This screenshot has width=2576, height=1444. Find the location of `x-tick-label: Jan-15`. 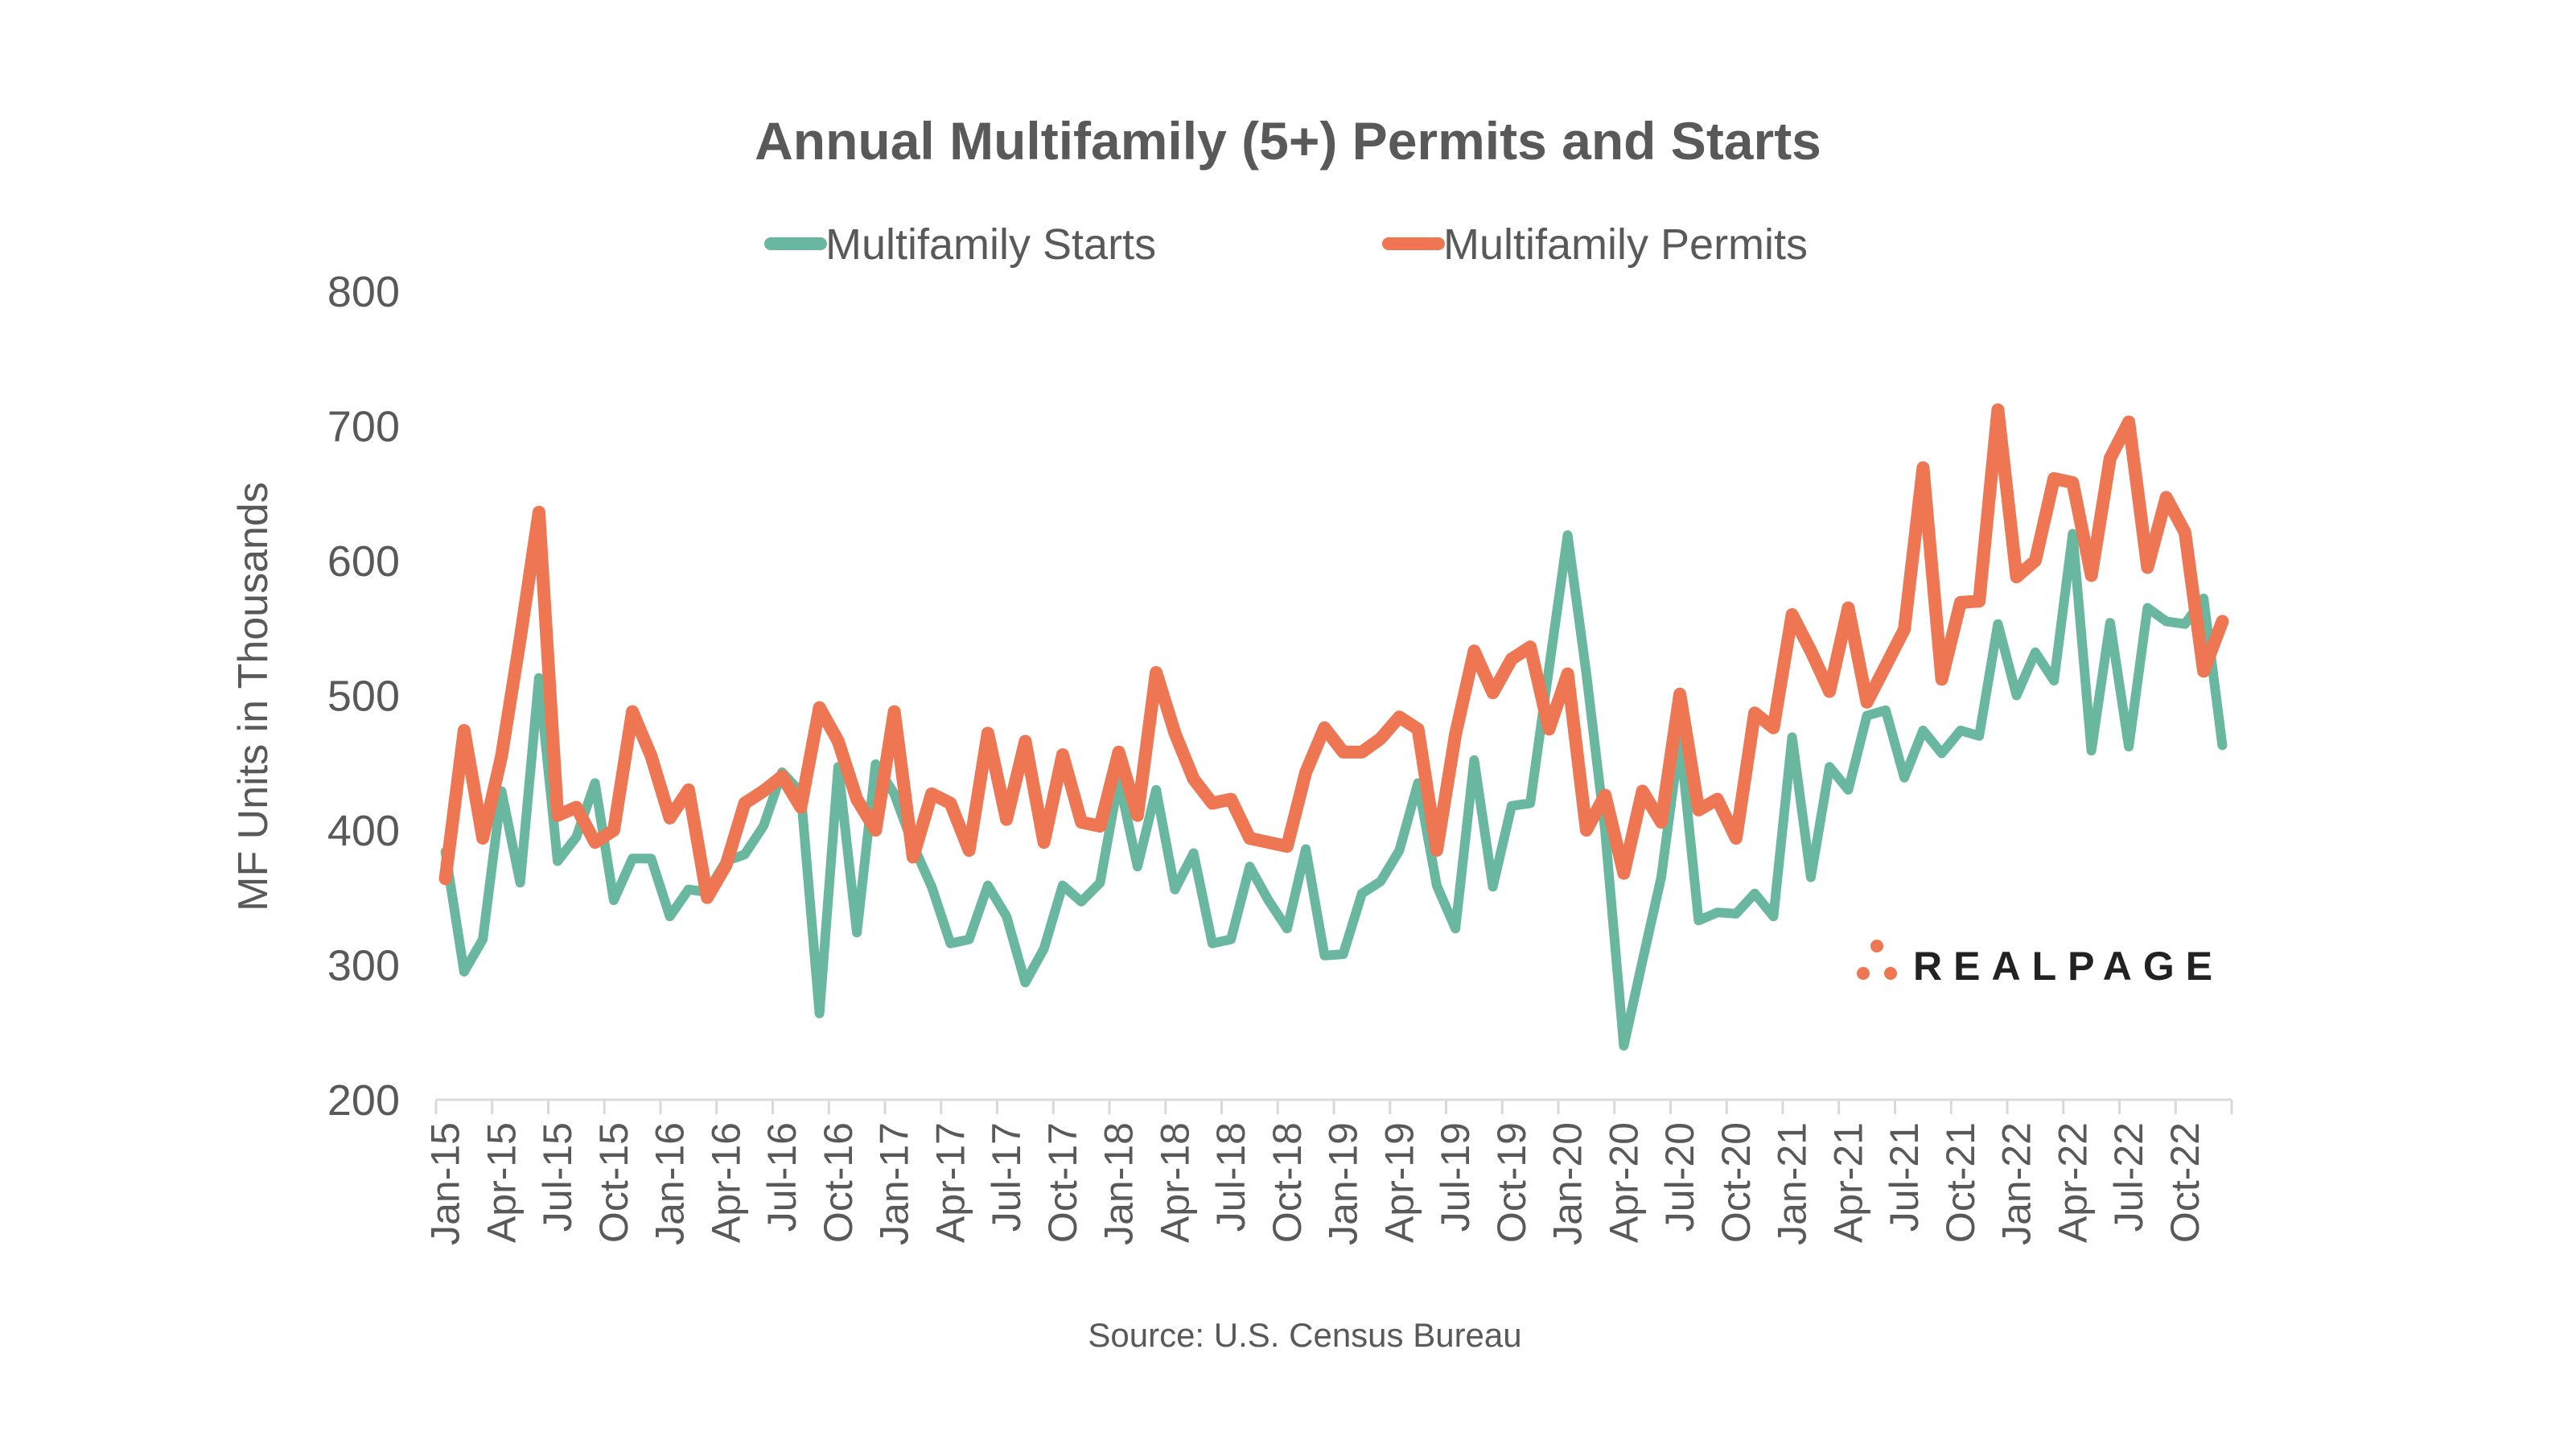

x-tick-label: Jan-15 is located at coordinates (445, 1183).